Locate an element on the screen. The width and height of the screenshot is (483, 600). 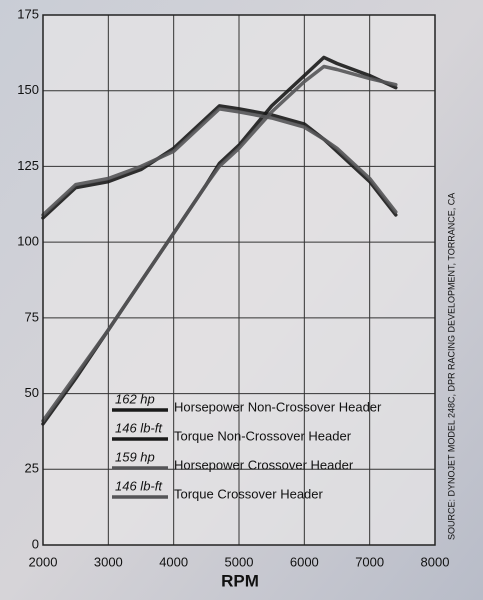
x-axis-label: RPM is located at coordinates (240, 580).